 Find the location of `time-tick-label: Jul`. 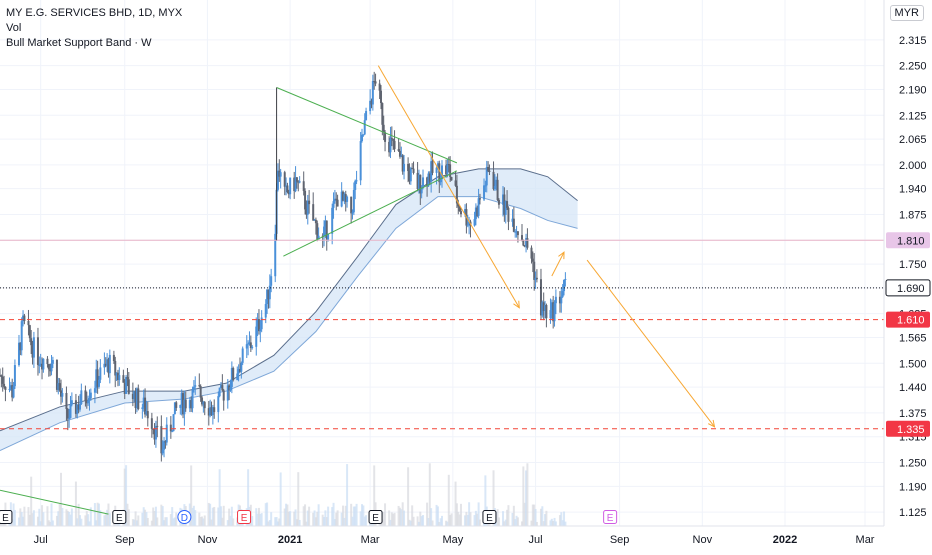

time-tick-label: Jul is located at coordinates (41, 540).